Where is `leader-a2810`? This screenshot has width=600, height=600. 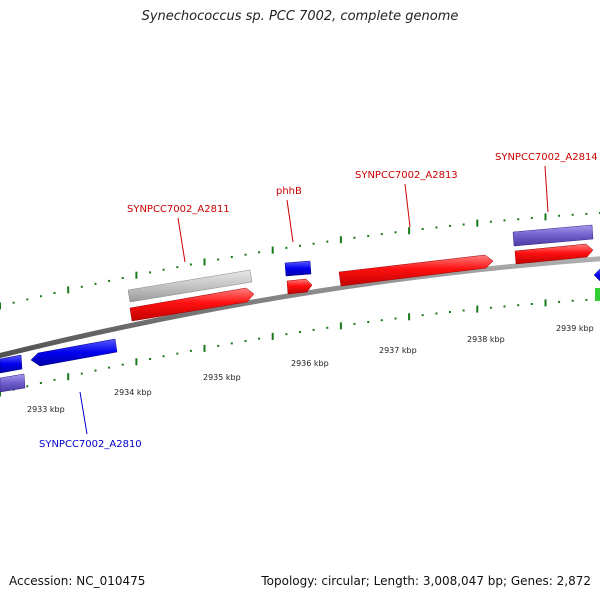 leader-a2810 is located at coordinates (83, 413).